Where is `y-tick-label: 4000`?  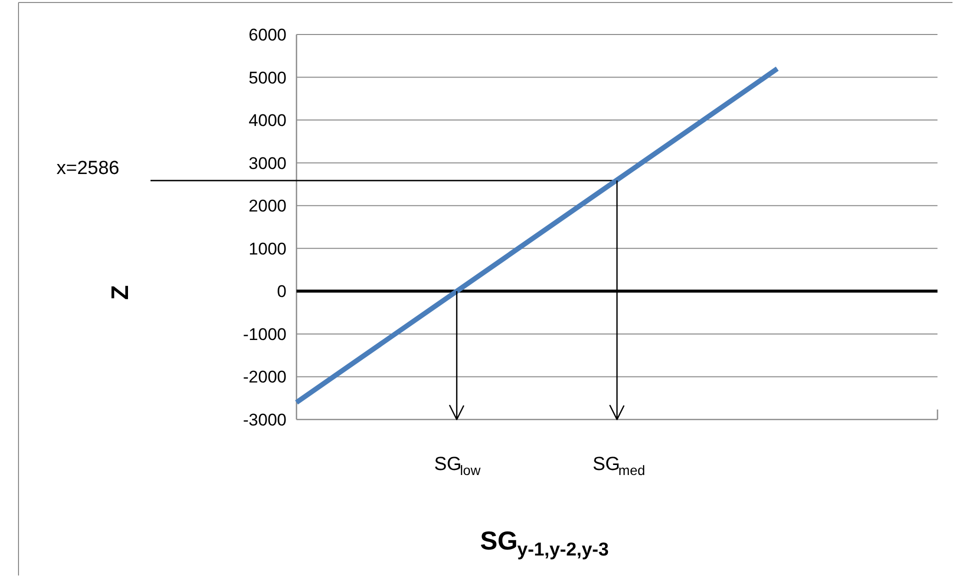
y-tick-label: 4000 is located at coordinates (267, 120).